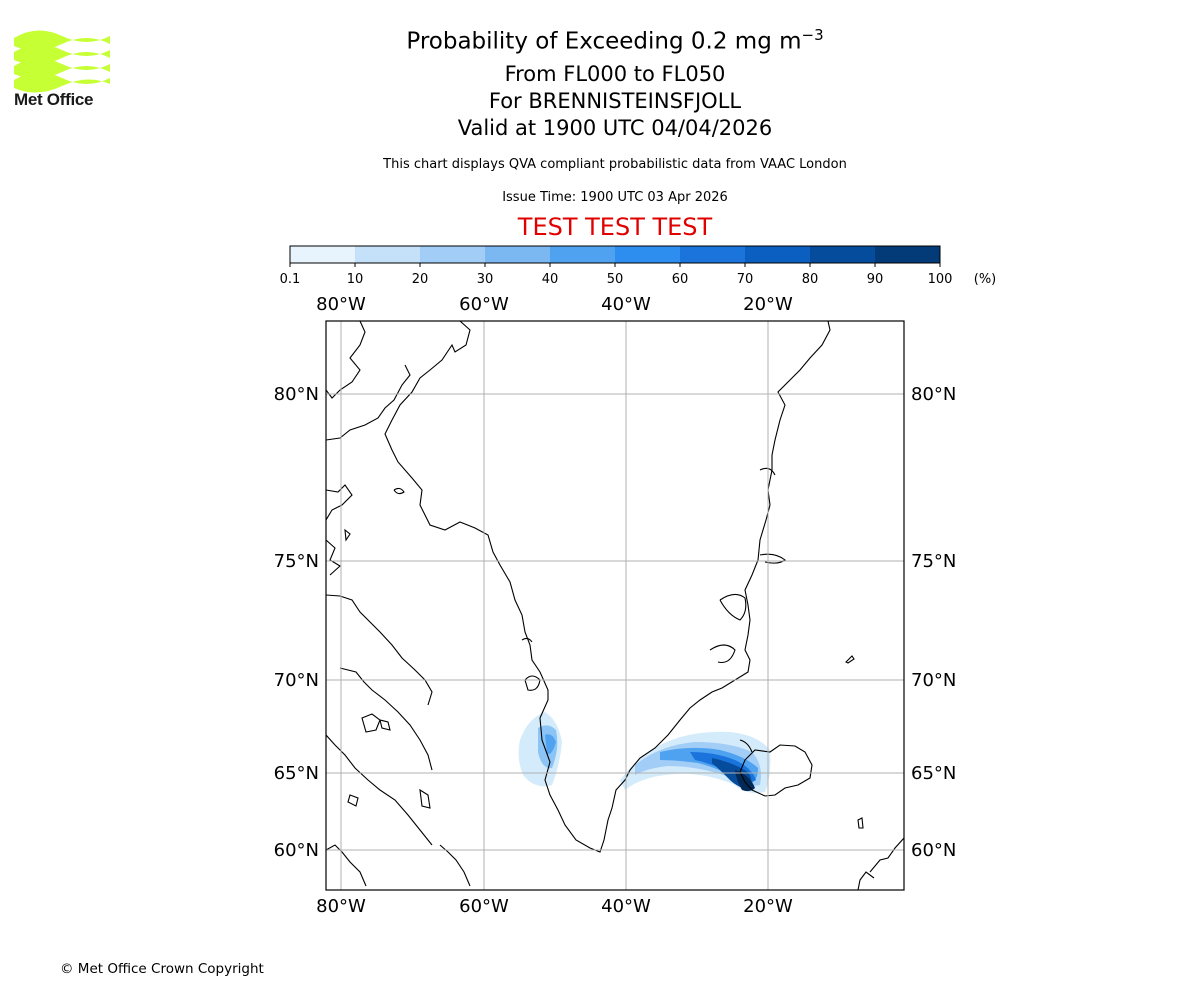 This screenshot has height=1000, width=1200. What do you see at coordinates (933, 773) in the screenshot?
I see `lat-label-right: 65°N` at bounding box center [933, 773].